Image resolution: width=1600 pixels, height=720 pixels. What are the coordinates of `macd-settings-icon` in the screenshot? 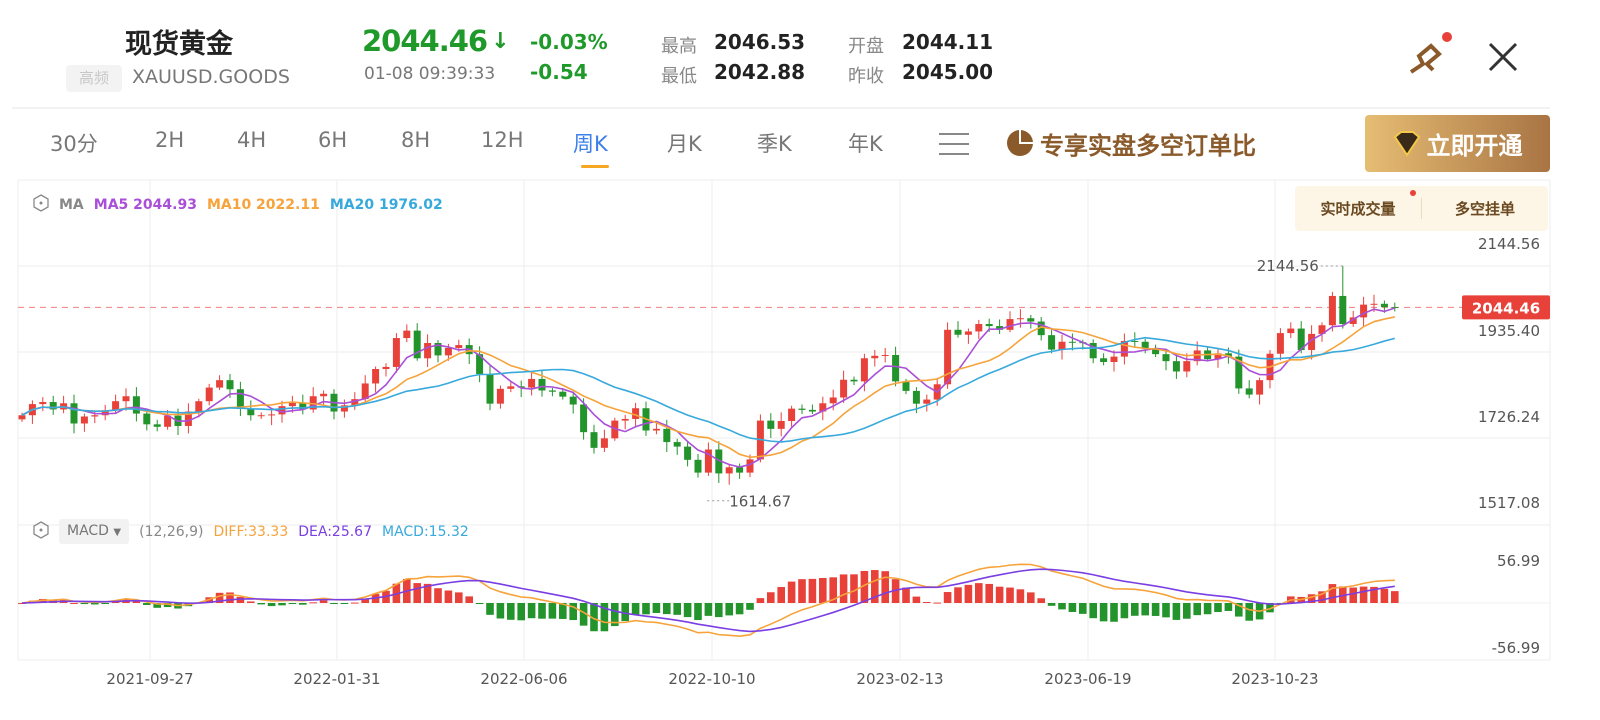 It's located at (41, 531).